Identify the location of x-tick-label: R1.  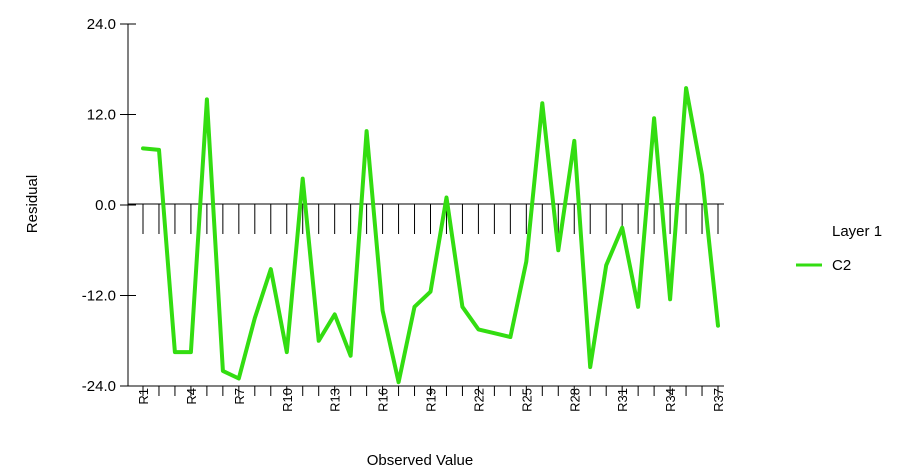
(143, 396).